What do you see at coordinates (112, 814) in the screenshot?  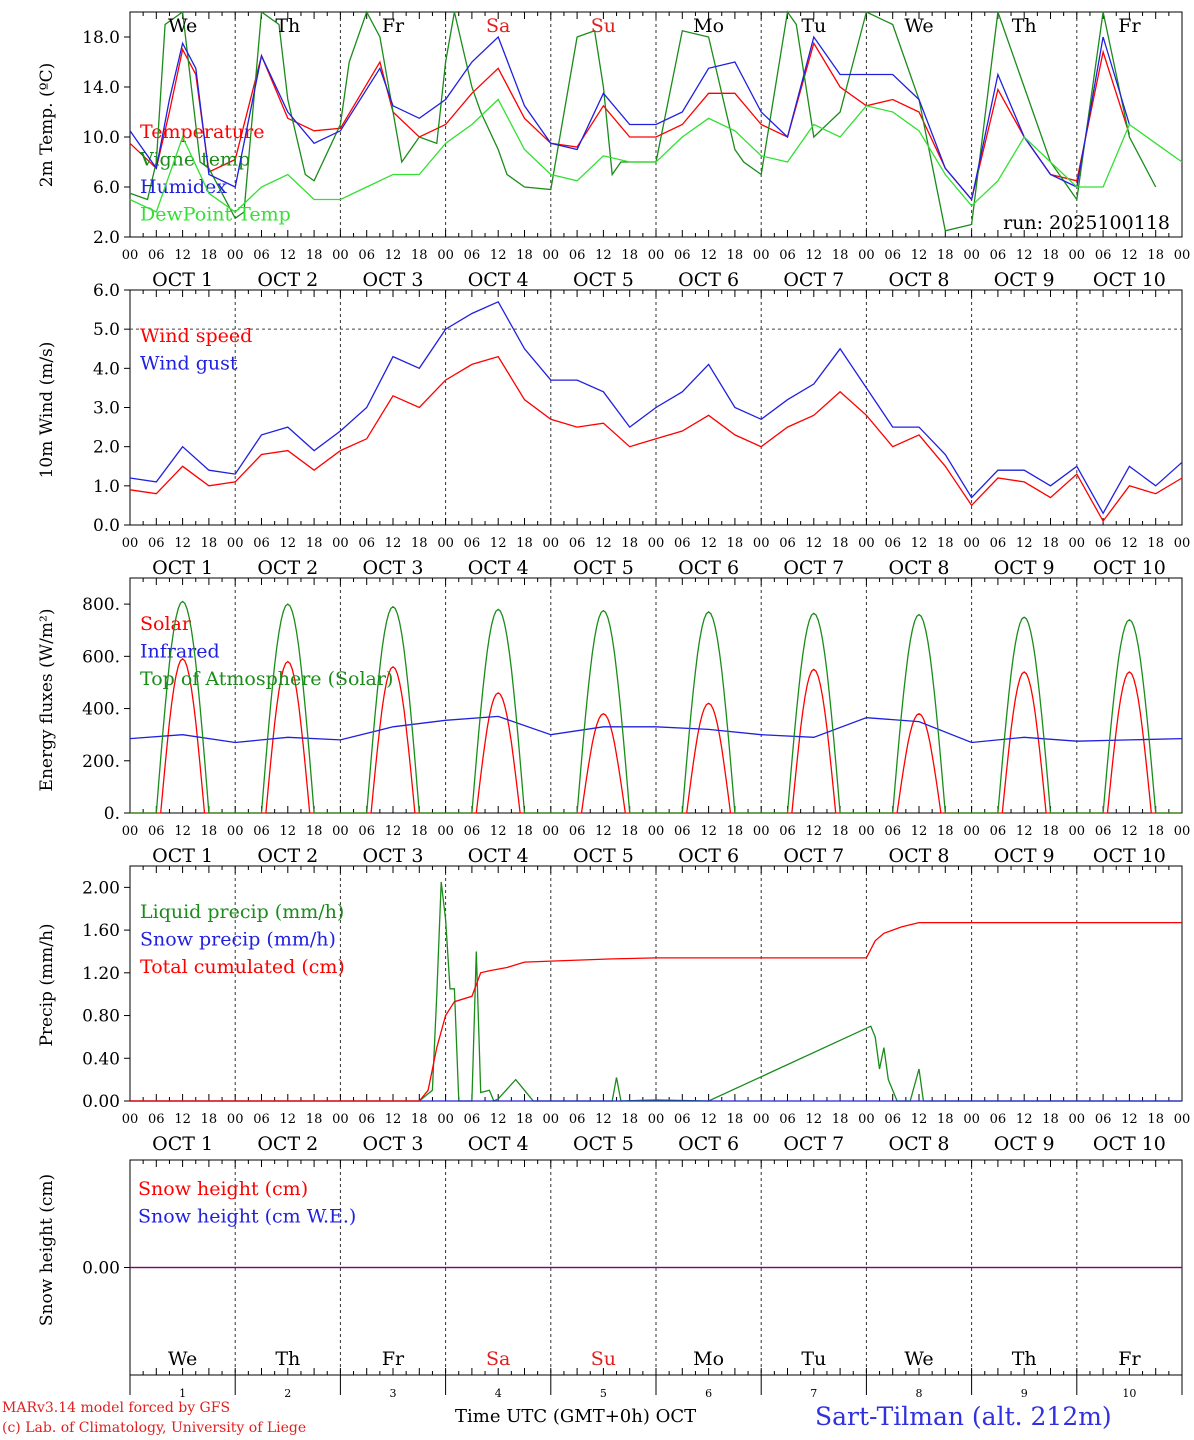 I see `y-tick-label: 0.` at bounding box center [112, 814].